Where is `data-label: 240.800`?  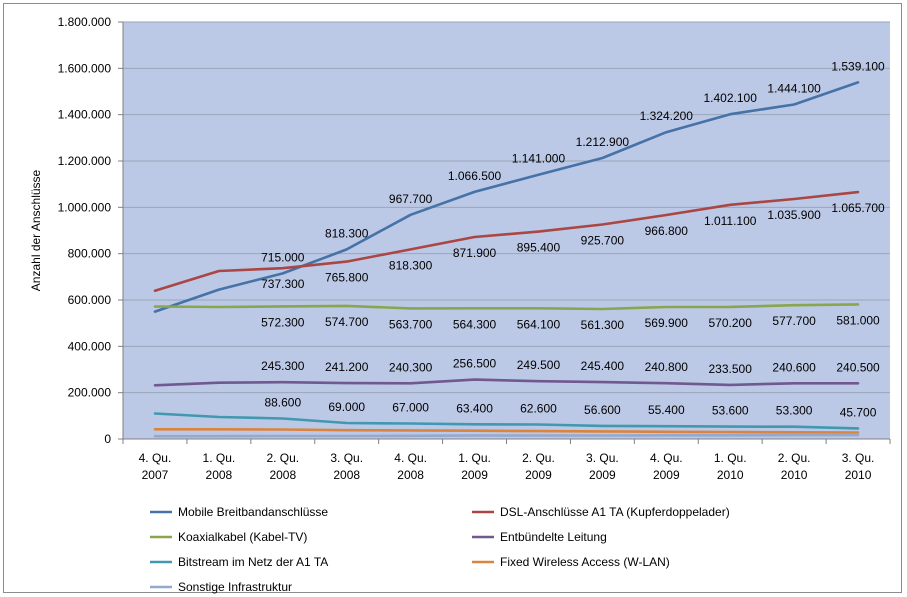
data-label: 240.800 is located at coordinates (667, 367).